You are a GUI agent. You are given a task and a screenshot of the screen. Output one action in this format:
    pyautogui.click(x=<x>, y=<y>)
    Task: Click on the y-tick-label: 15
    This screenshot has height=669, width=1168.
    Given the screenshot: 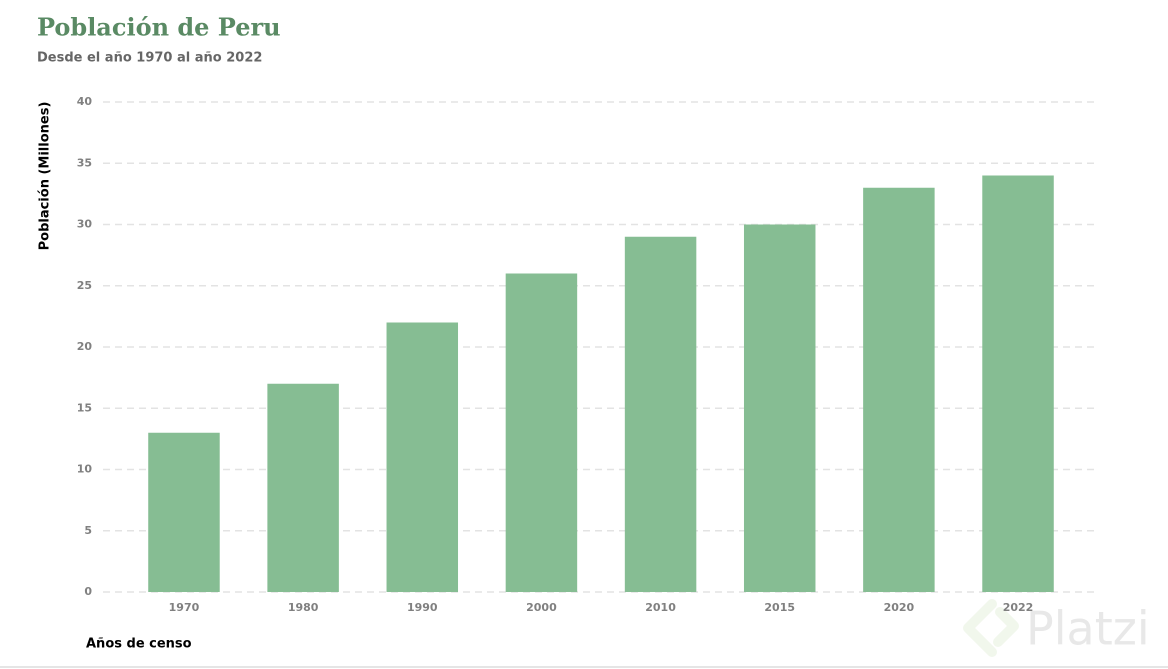 What is the action you would take?
    pyautogui.click(x=84, y=407)
    